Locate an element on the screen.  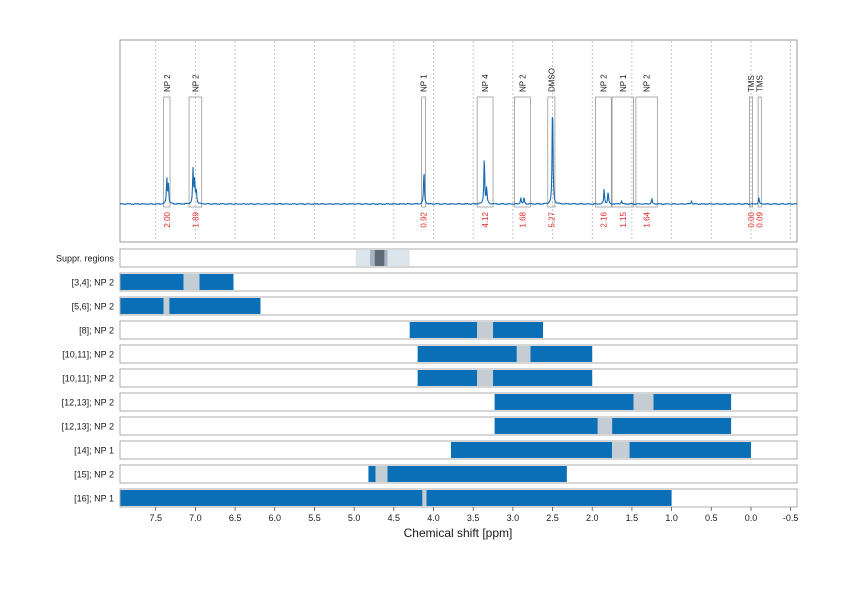
x-tick-label: 3.5 is located at coordinates (473, 518).